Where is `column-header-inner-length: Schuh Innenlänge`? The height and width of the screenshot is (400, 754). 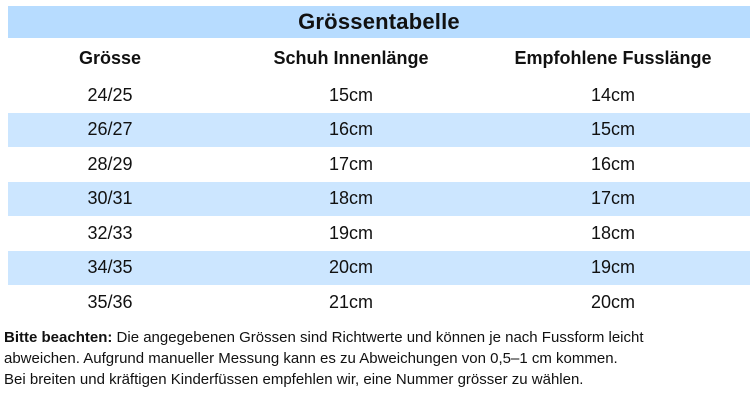 column-header-inner-length: Schuh Innenlänge is located at coordinates (351, 57).